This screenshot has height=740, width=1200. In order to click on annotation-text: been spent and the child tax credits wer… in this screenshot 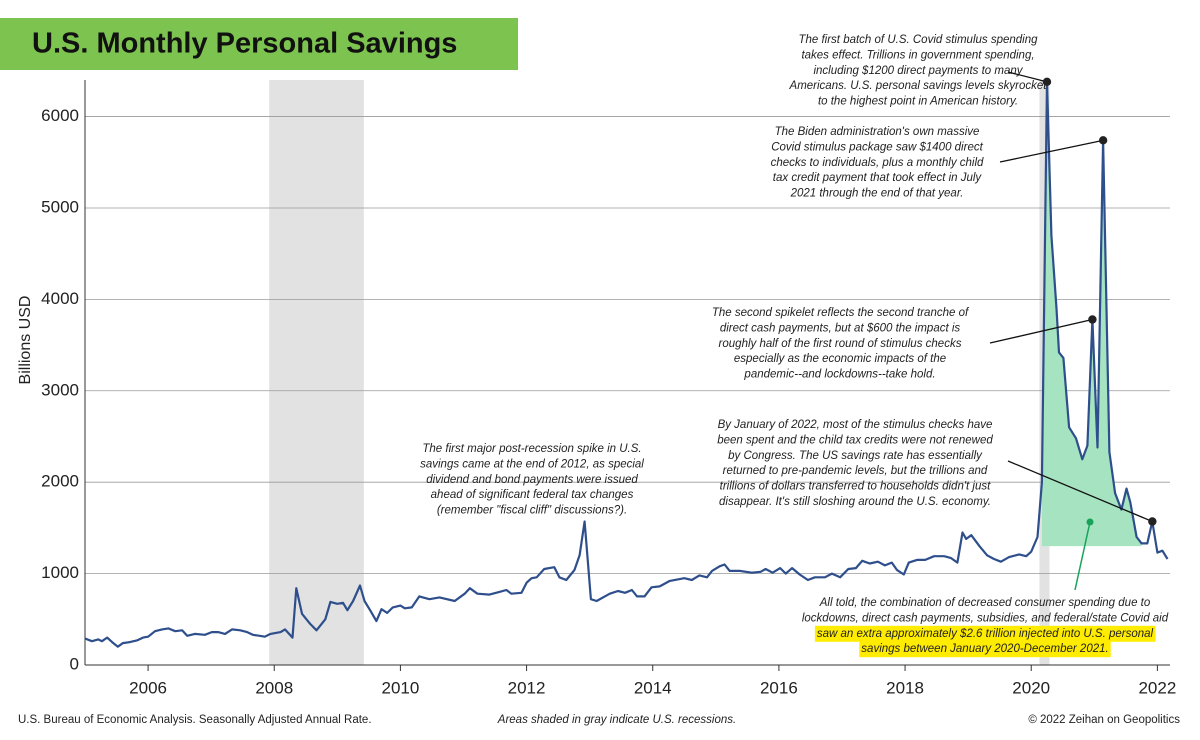, I will do `click(855, 440)`.